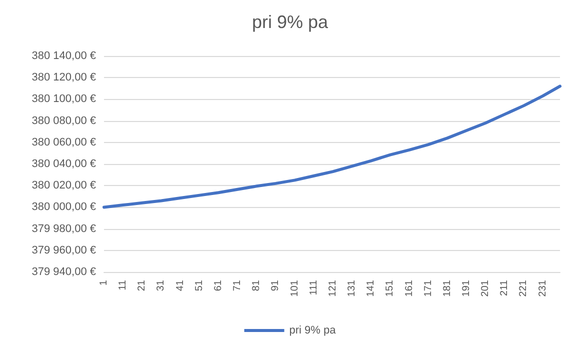 The image size is (580, 349). Describe the element at coordinates (238, 286) in the screenshot. I see `x-tick-label: 71` at that location.